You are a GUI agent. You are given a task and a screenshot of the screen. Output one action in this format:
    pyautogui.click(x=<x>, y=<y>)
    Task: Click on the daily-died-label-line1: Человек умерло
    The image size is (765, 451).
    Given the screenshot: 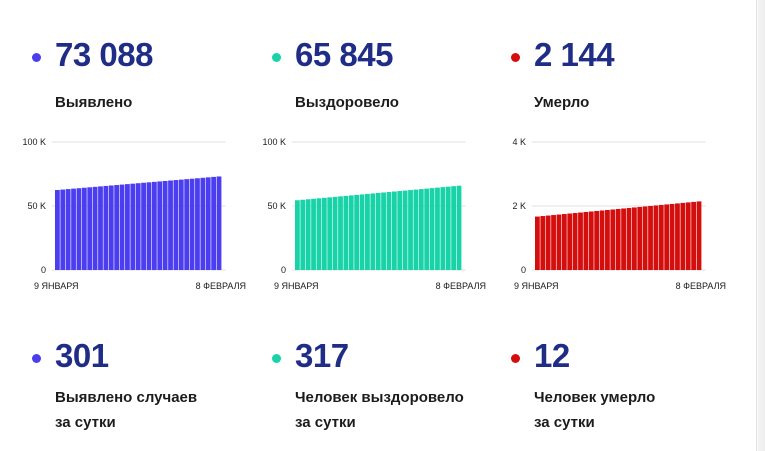 What is the action you would take?
    pyautogui.click(x=595, y=397)
    